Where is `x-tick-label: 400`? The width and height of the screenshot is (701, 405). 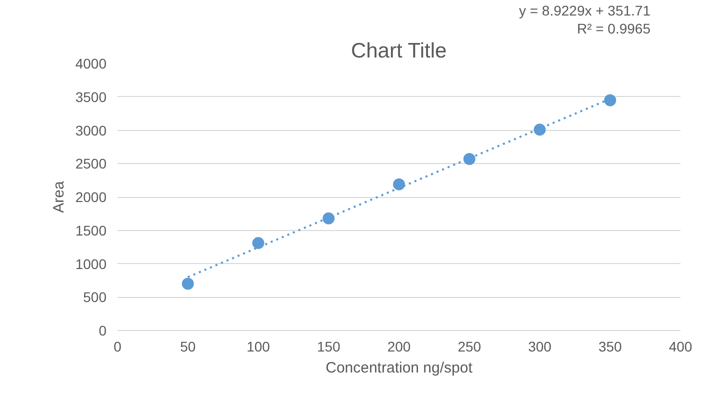
x-tick-label: 400 is located at coordinates (680, 346).